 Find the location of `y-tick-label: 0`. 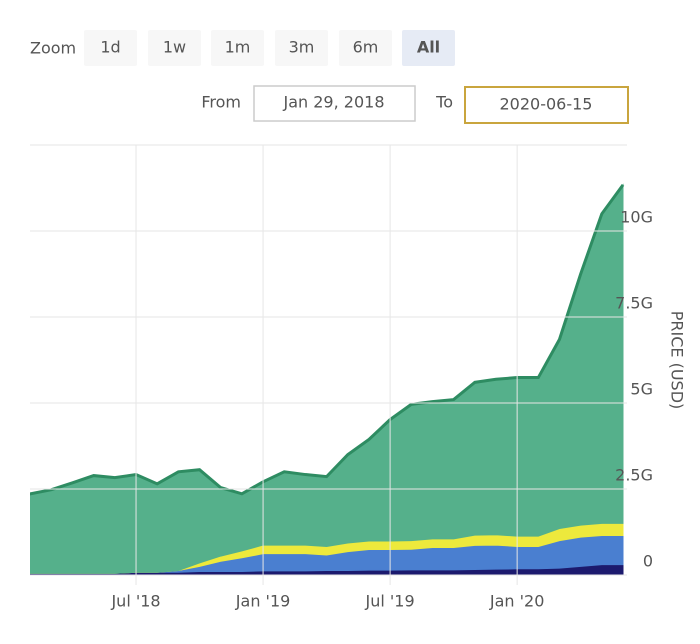

y-tick-label: 0 is located at coordinates (648, 561).